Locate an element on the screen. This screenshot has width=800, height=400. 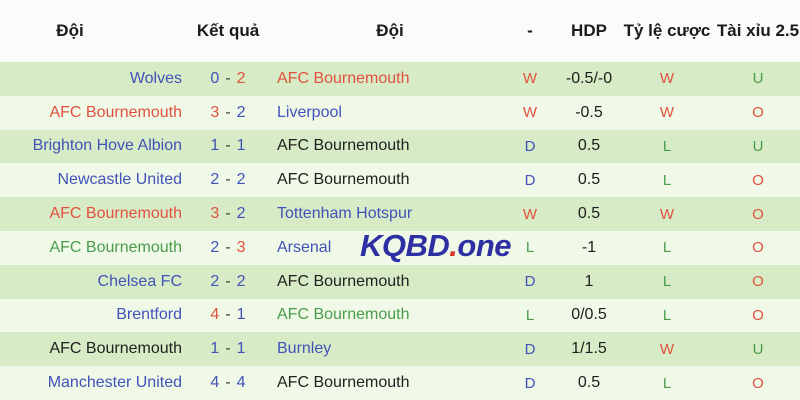
hdp-cell: 1/1.5 is located at coordinates (589, 349).